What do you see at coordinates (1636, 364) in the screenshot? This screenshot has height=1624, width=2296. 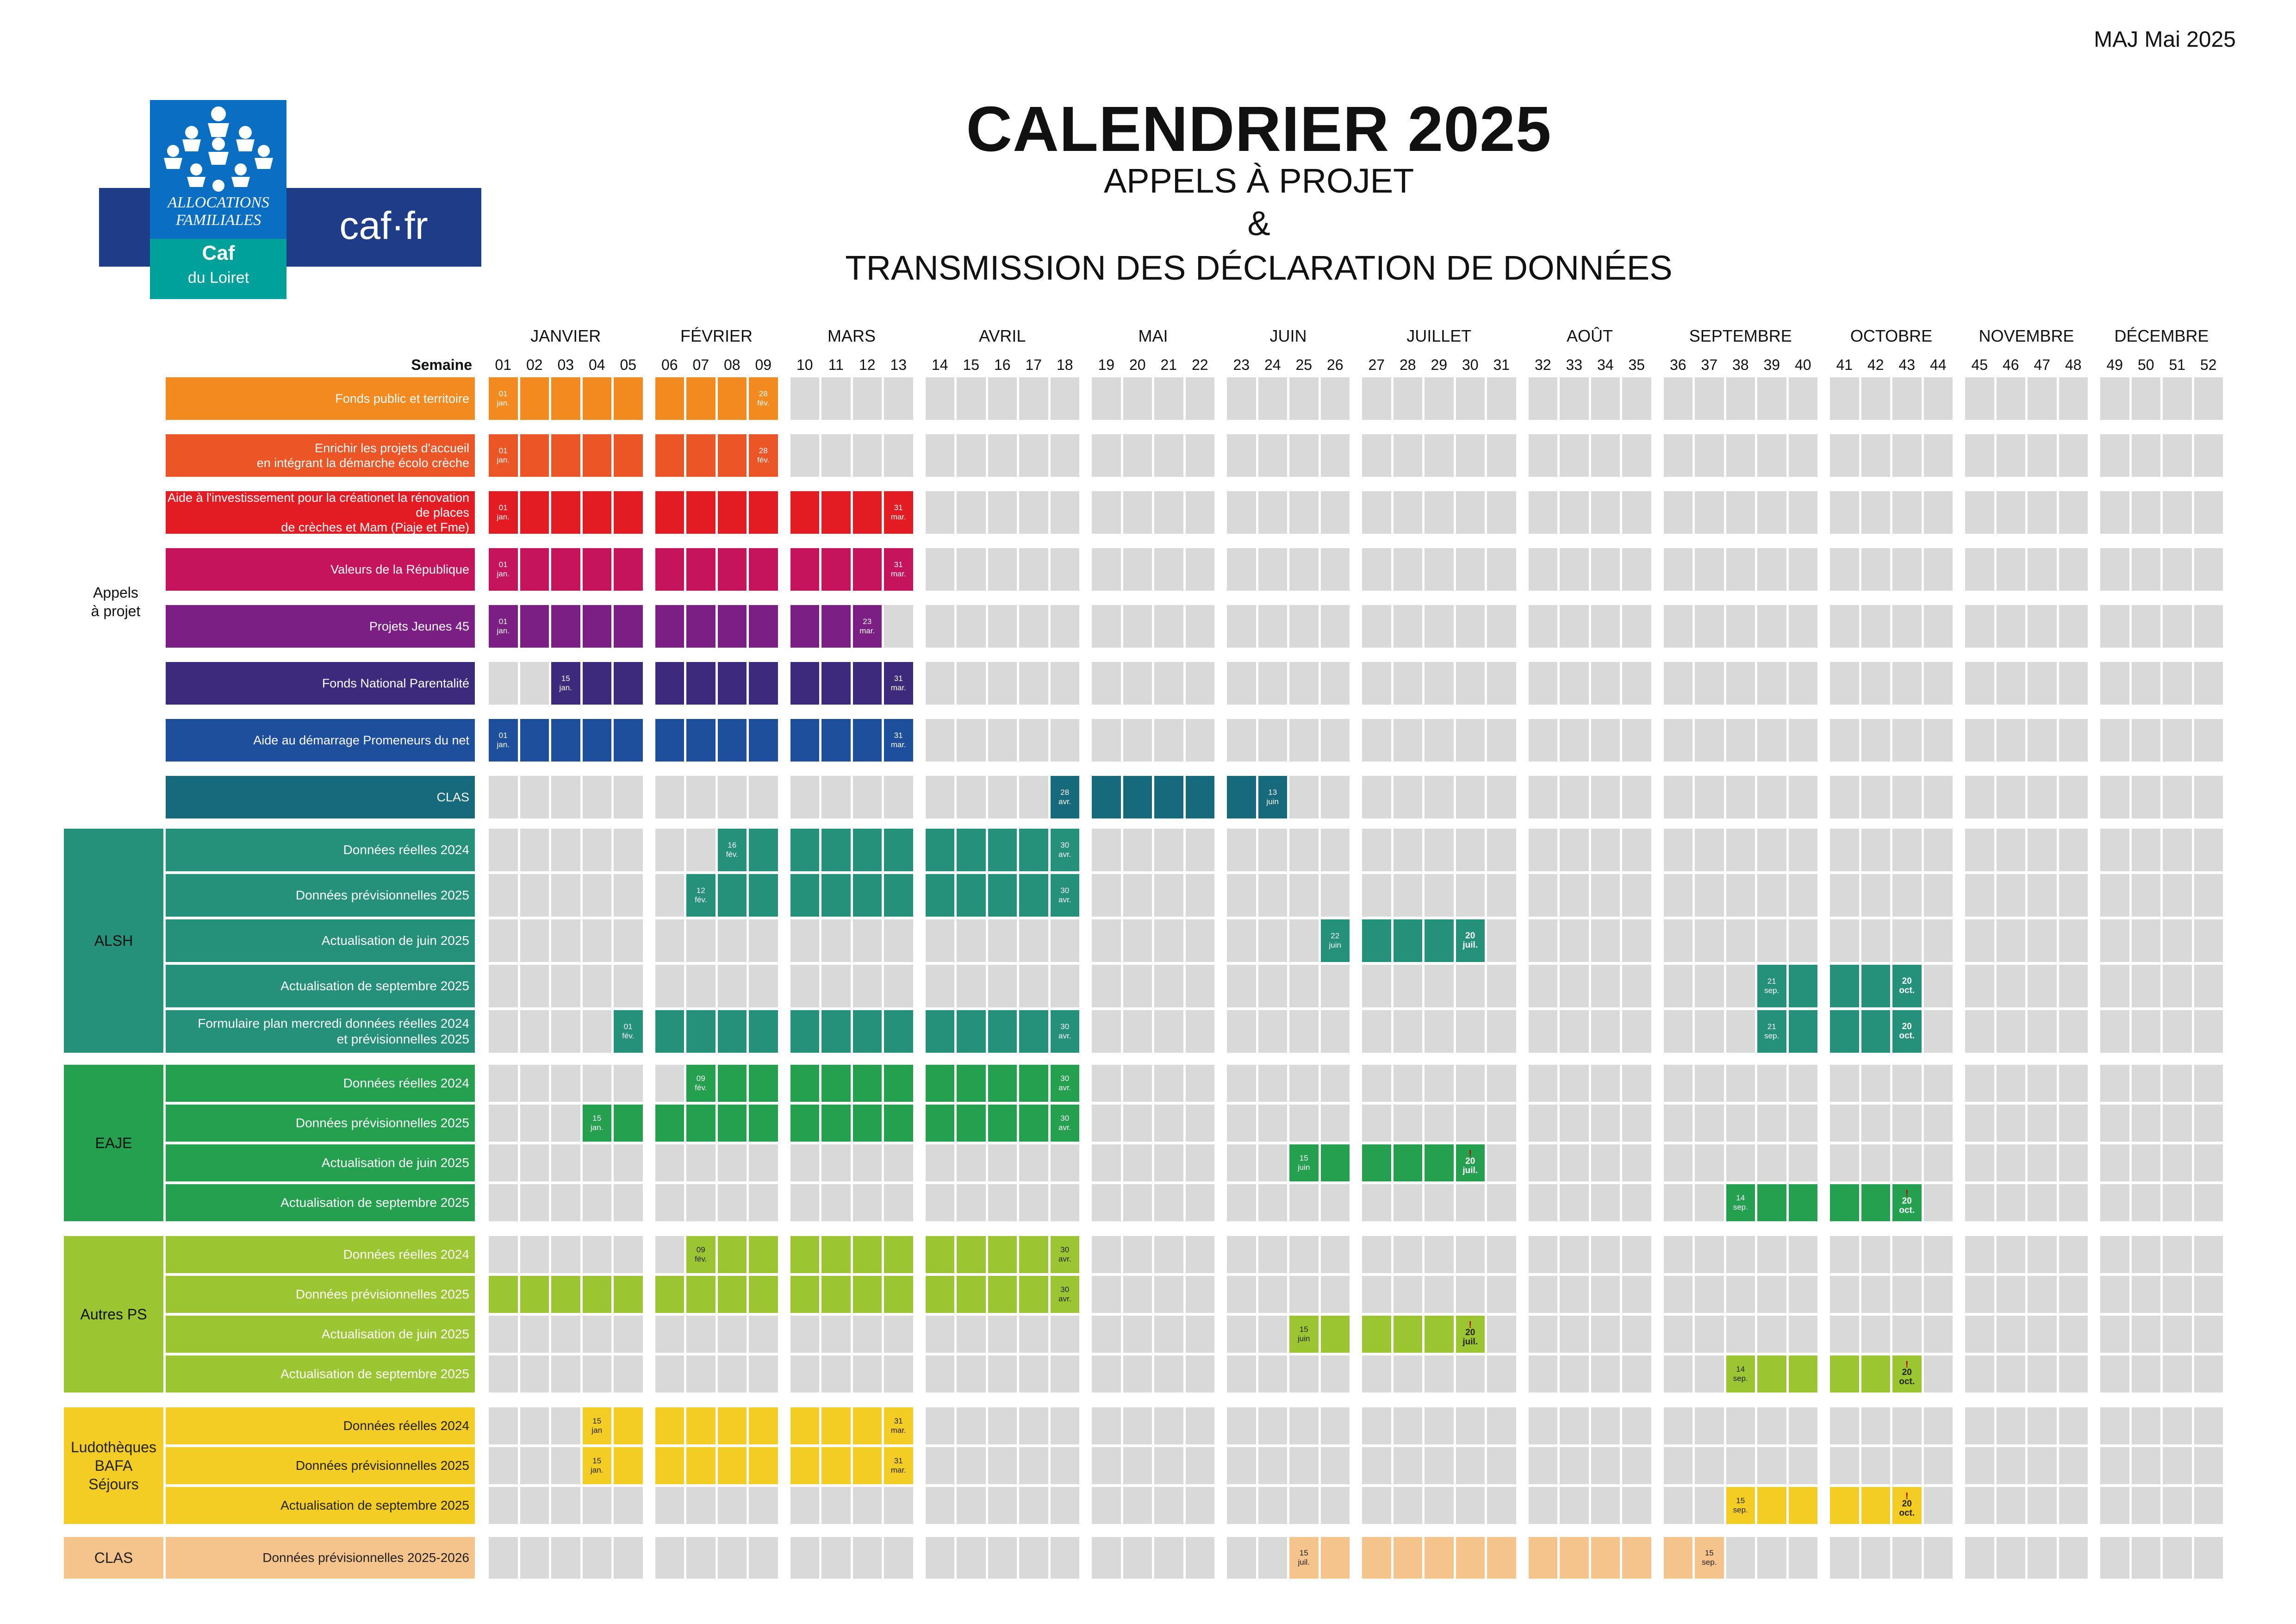 I see `week-label: 35` at bounding box center [1636, 364].